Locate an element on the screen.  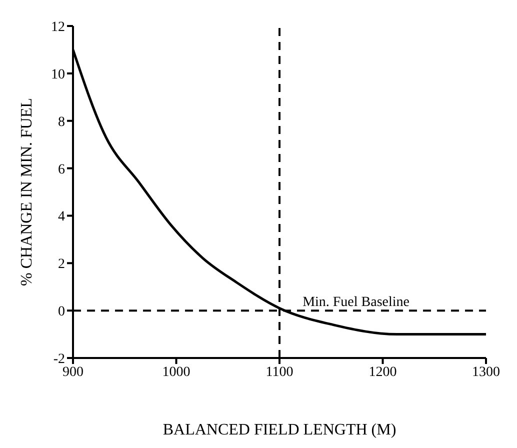
y-tick-label: 8 is located at coordinates (61, 122).